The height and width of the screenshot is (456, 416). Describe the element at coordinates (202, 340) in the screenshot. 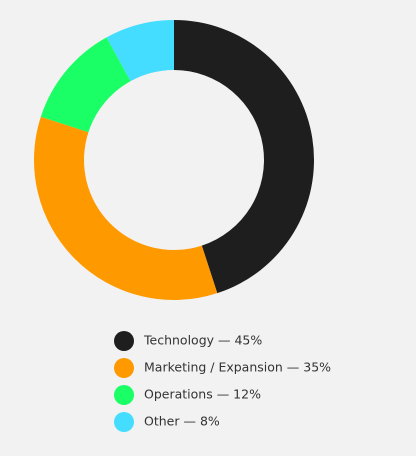

I see `legend-label: Technology — 45%` at that location.